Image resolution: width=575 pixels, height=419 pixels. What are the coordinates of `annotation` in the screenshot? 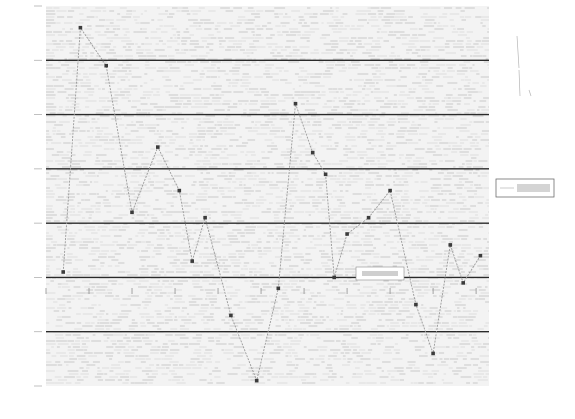 It's located at (380, 273).